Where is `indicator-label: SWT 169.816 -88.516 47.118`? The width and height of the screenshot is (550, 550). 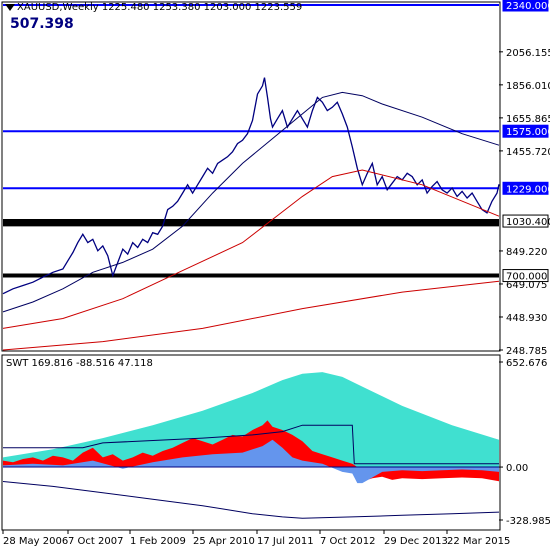 indicator-label: SWT 169.816 -88.516 47.118 is located at coordinates (79, 363).